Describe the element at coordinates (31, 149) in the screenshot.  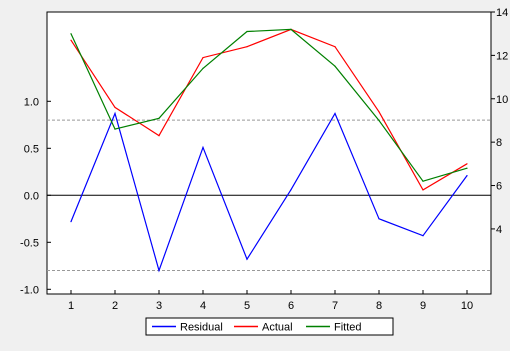
I see `left-tick-label: 0.5` at that location.